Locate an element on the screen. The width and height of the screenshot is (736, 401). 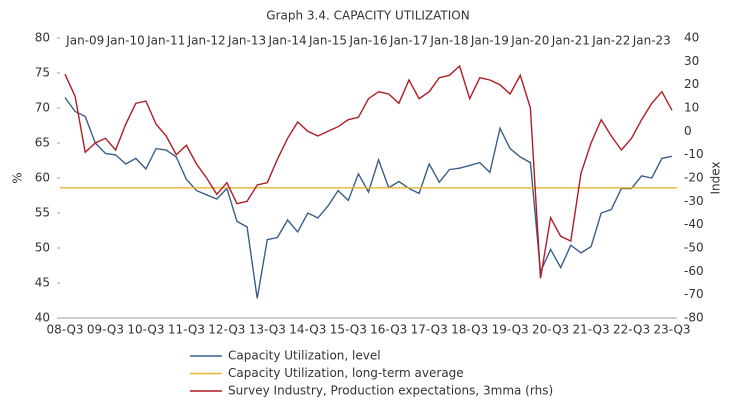
y2-tick-label: -80 is located at coordinates (694, 318).